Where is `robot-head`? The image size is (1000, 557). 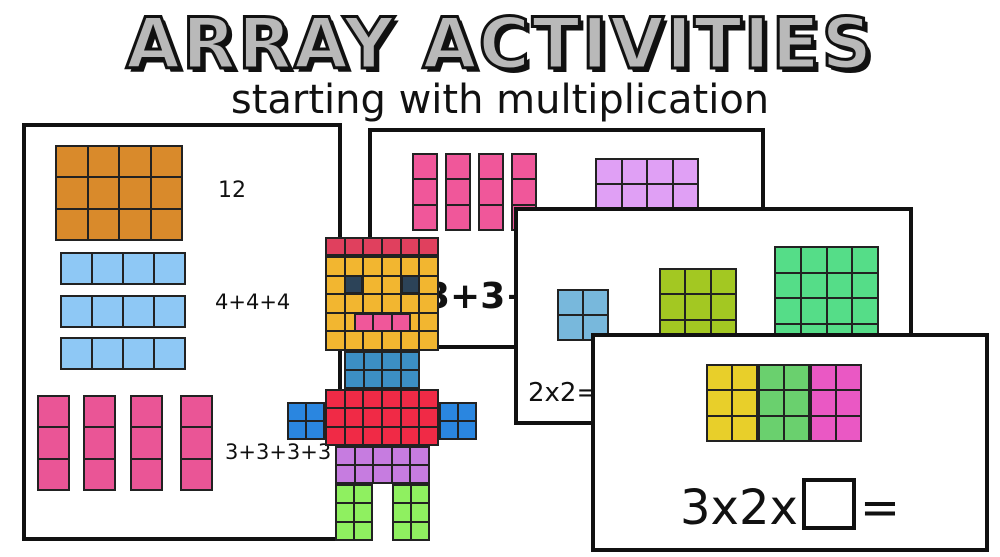
robot-head is located at coordinates (382, 303).